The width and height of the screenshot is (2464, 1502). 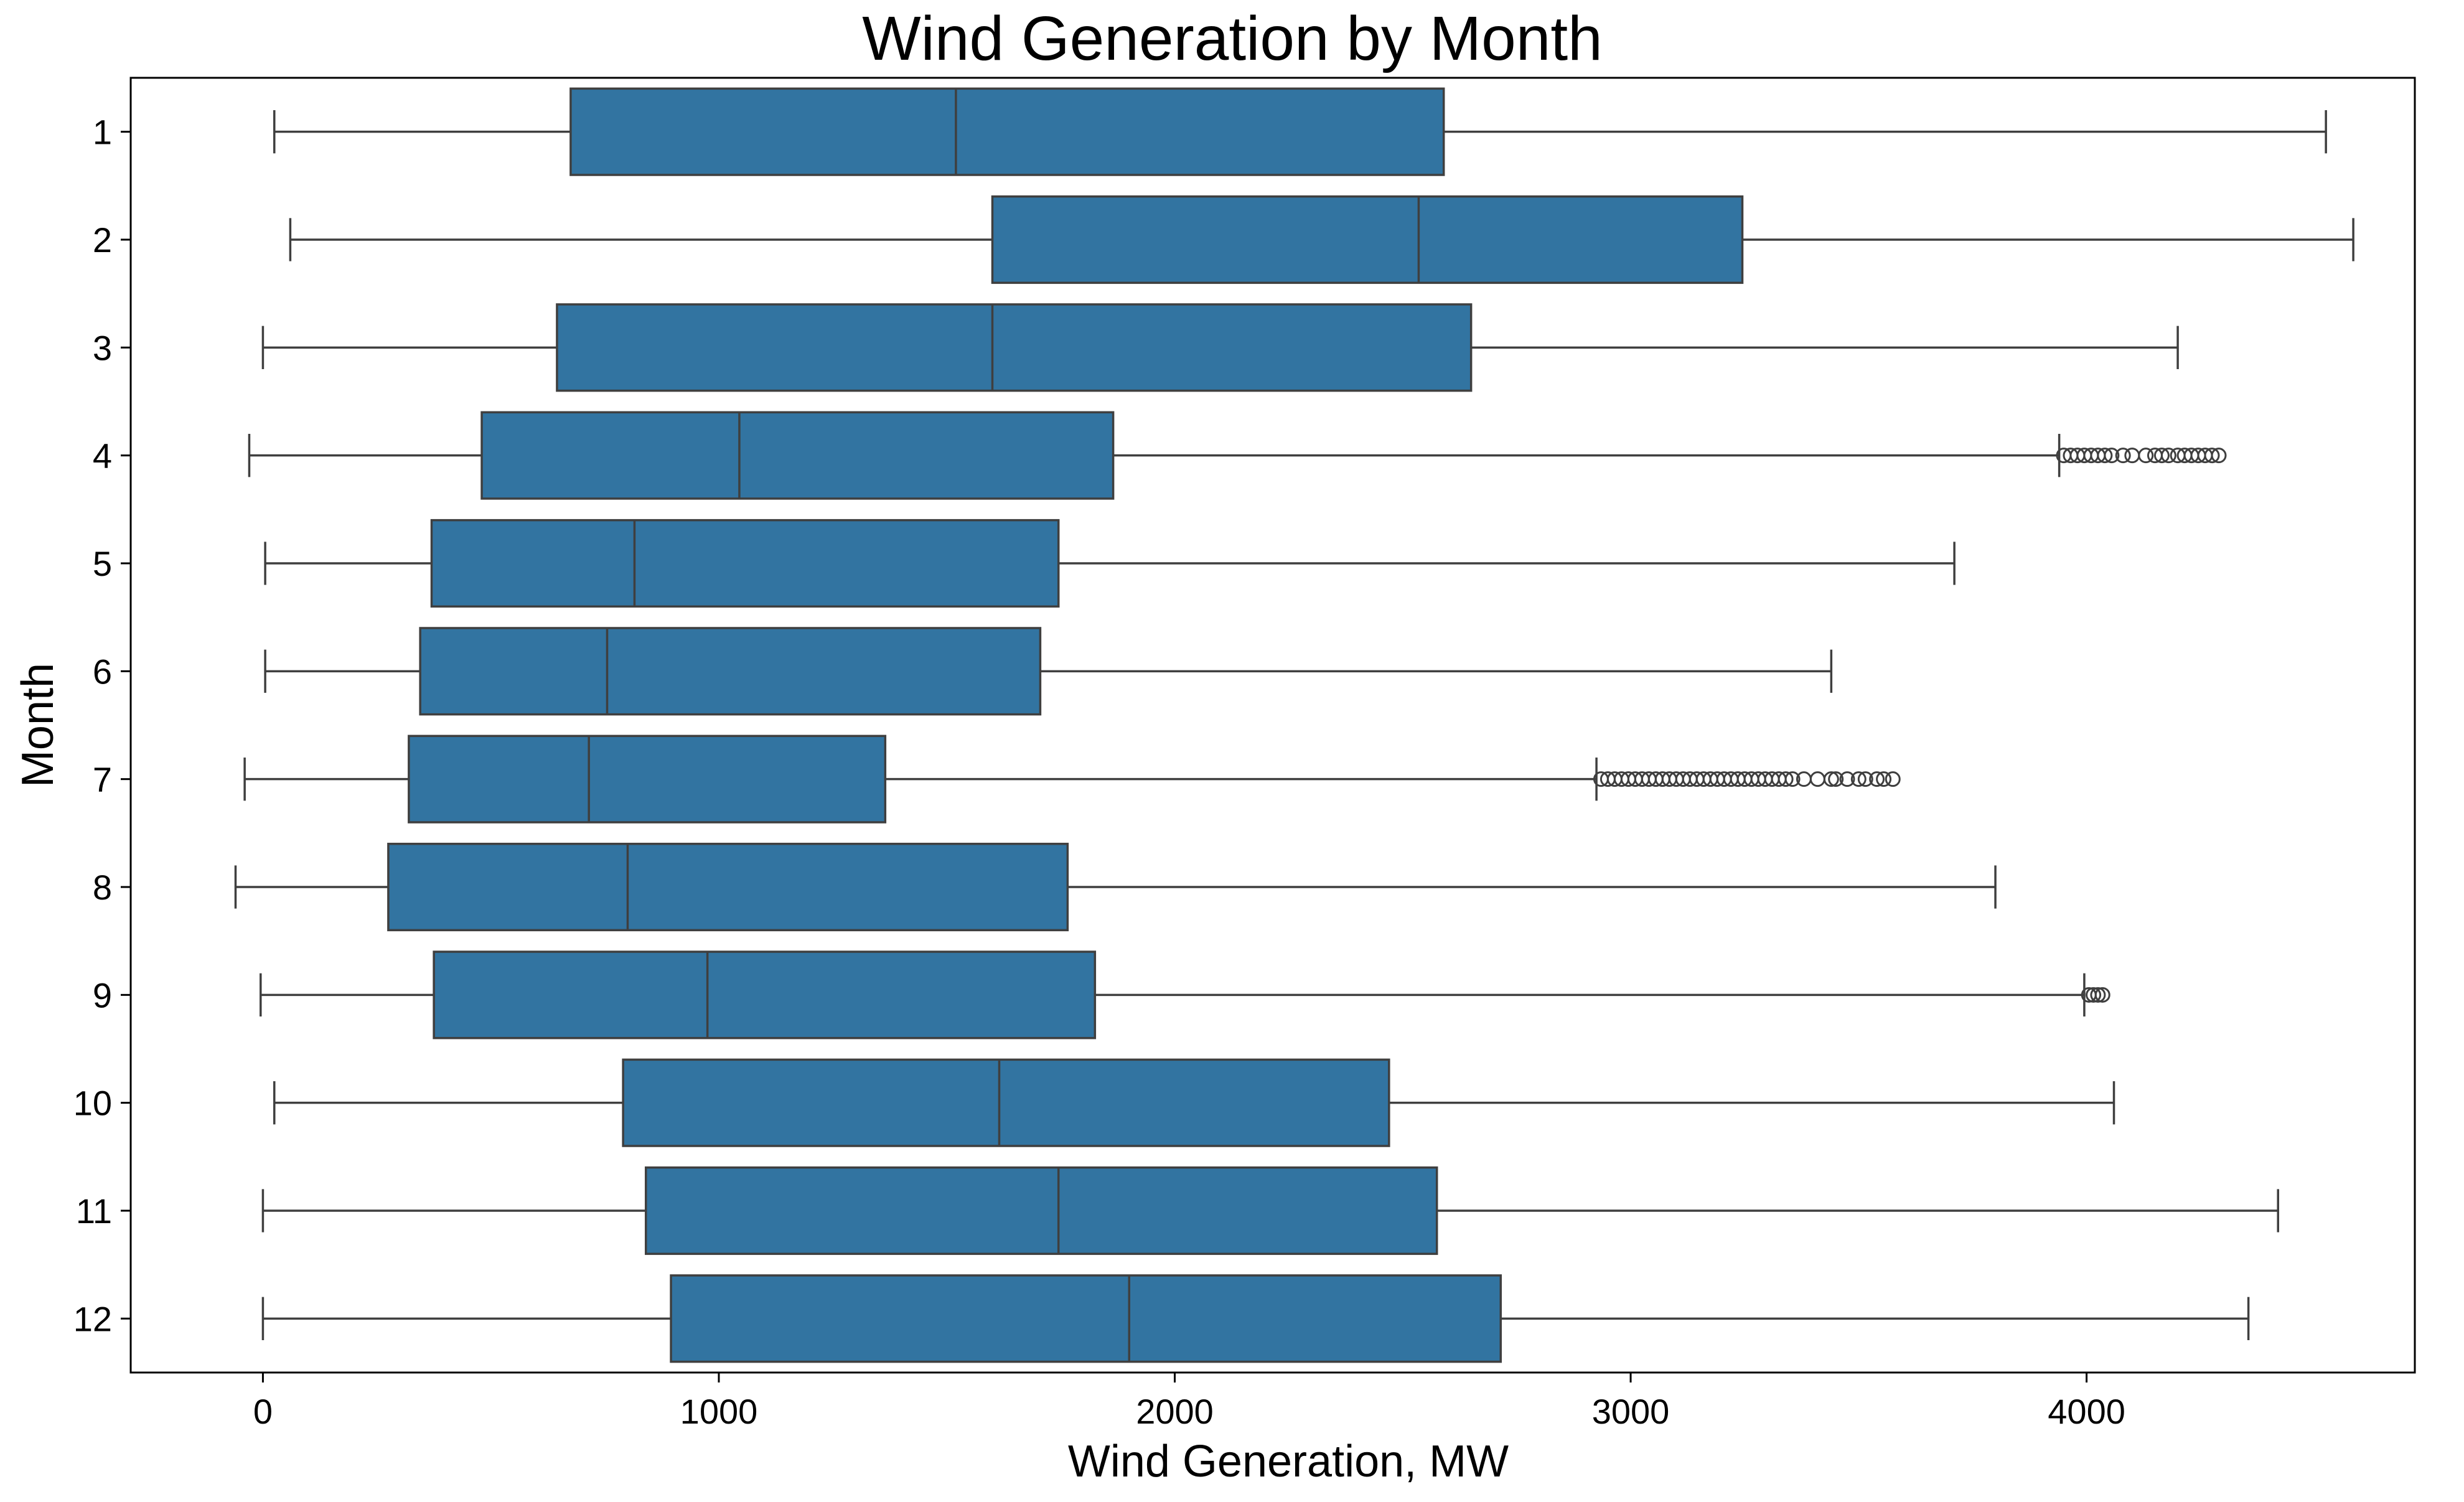 I want to click on y-tick-label: 3, so click(x=102, y=347).